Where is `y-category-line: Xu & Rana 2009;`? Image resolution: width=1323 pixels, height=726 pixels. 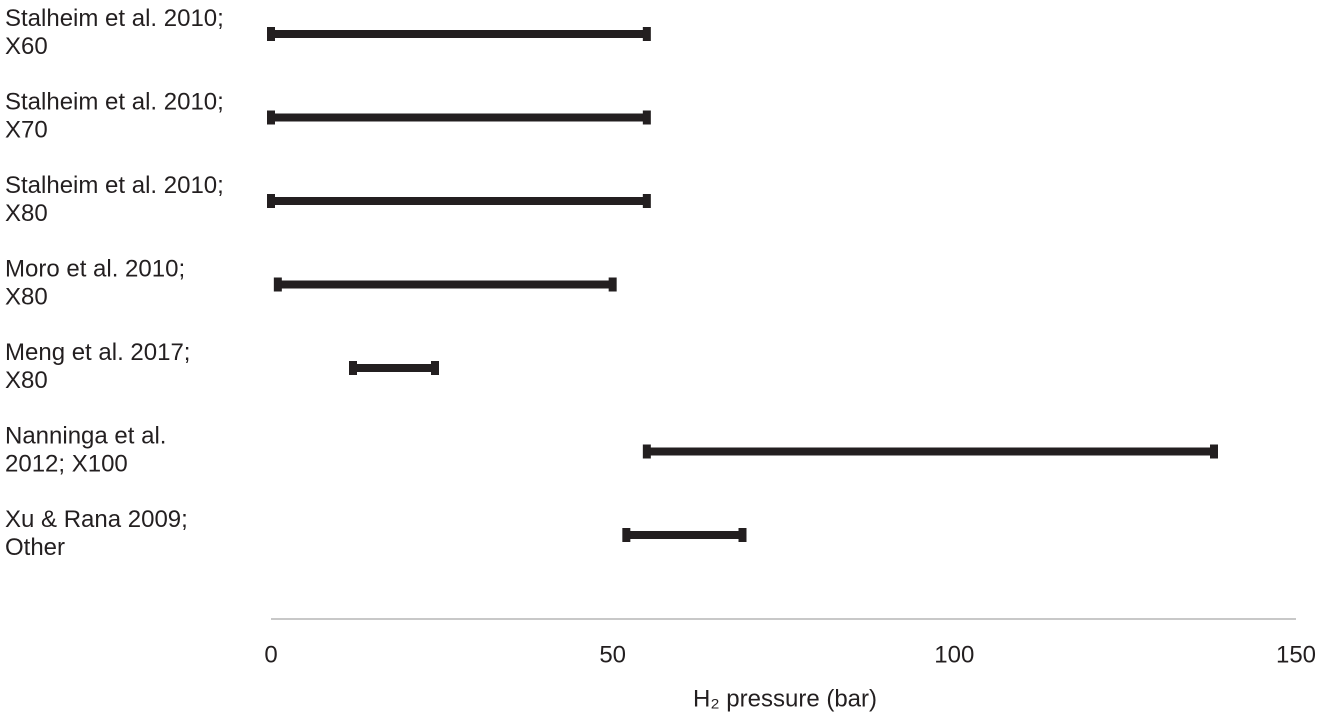
y-category-line: Xu & Rana 2009; is located at coordinates (96, 519).